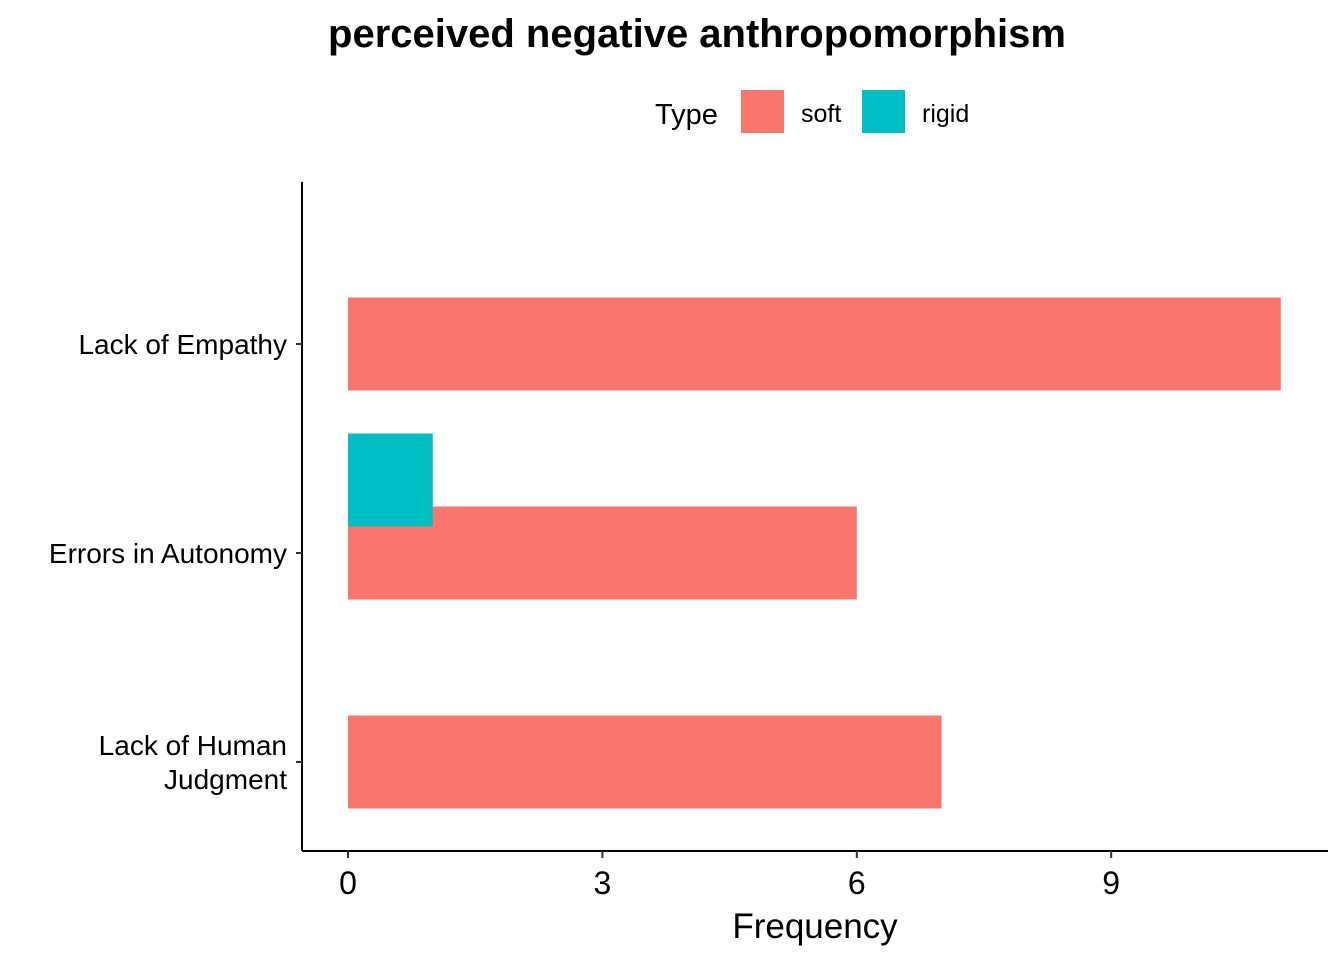 The height and width of the screenshot is (960, 1344). I want to click on legend-key-soft, so click(762, 111).